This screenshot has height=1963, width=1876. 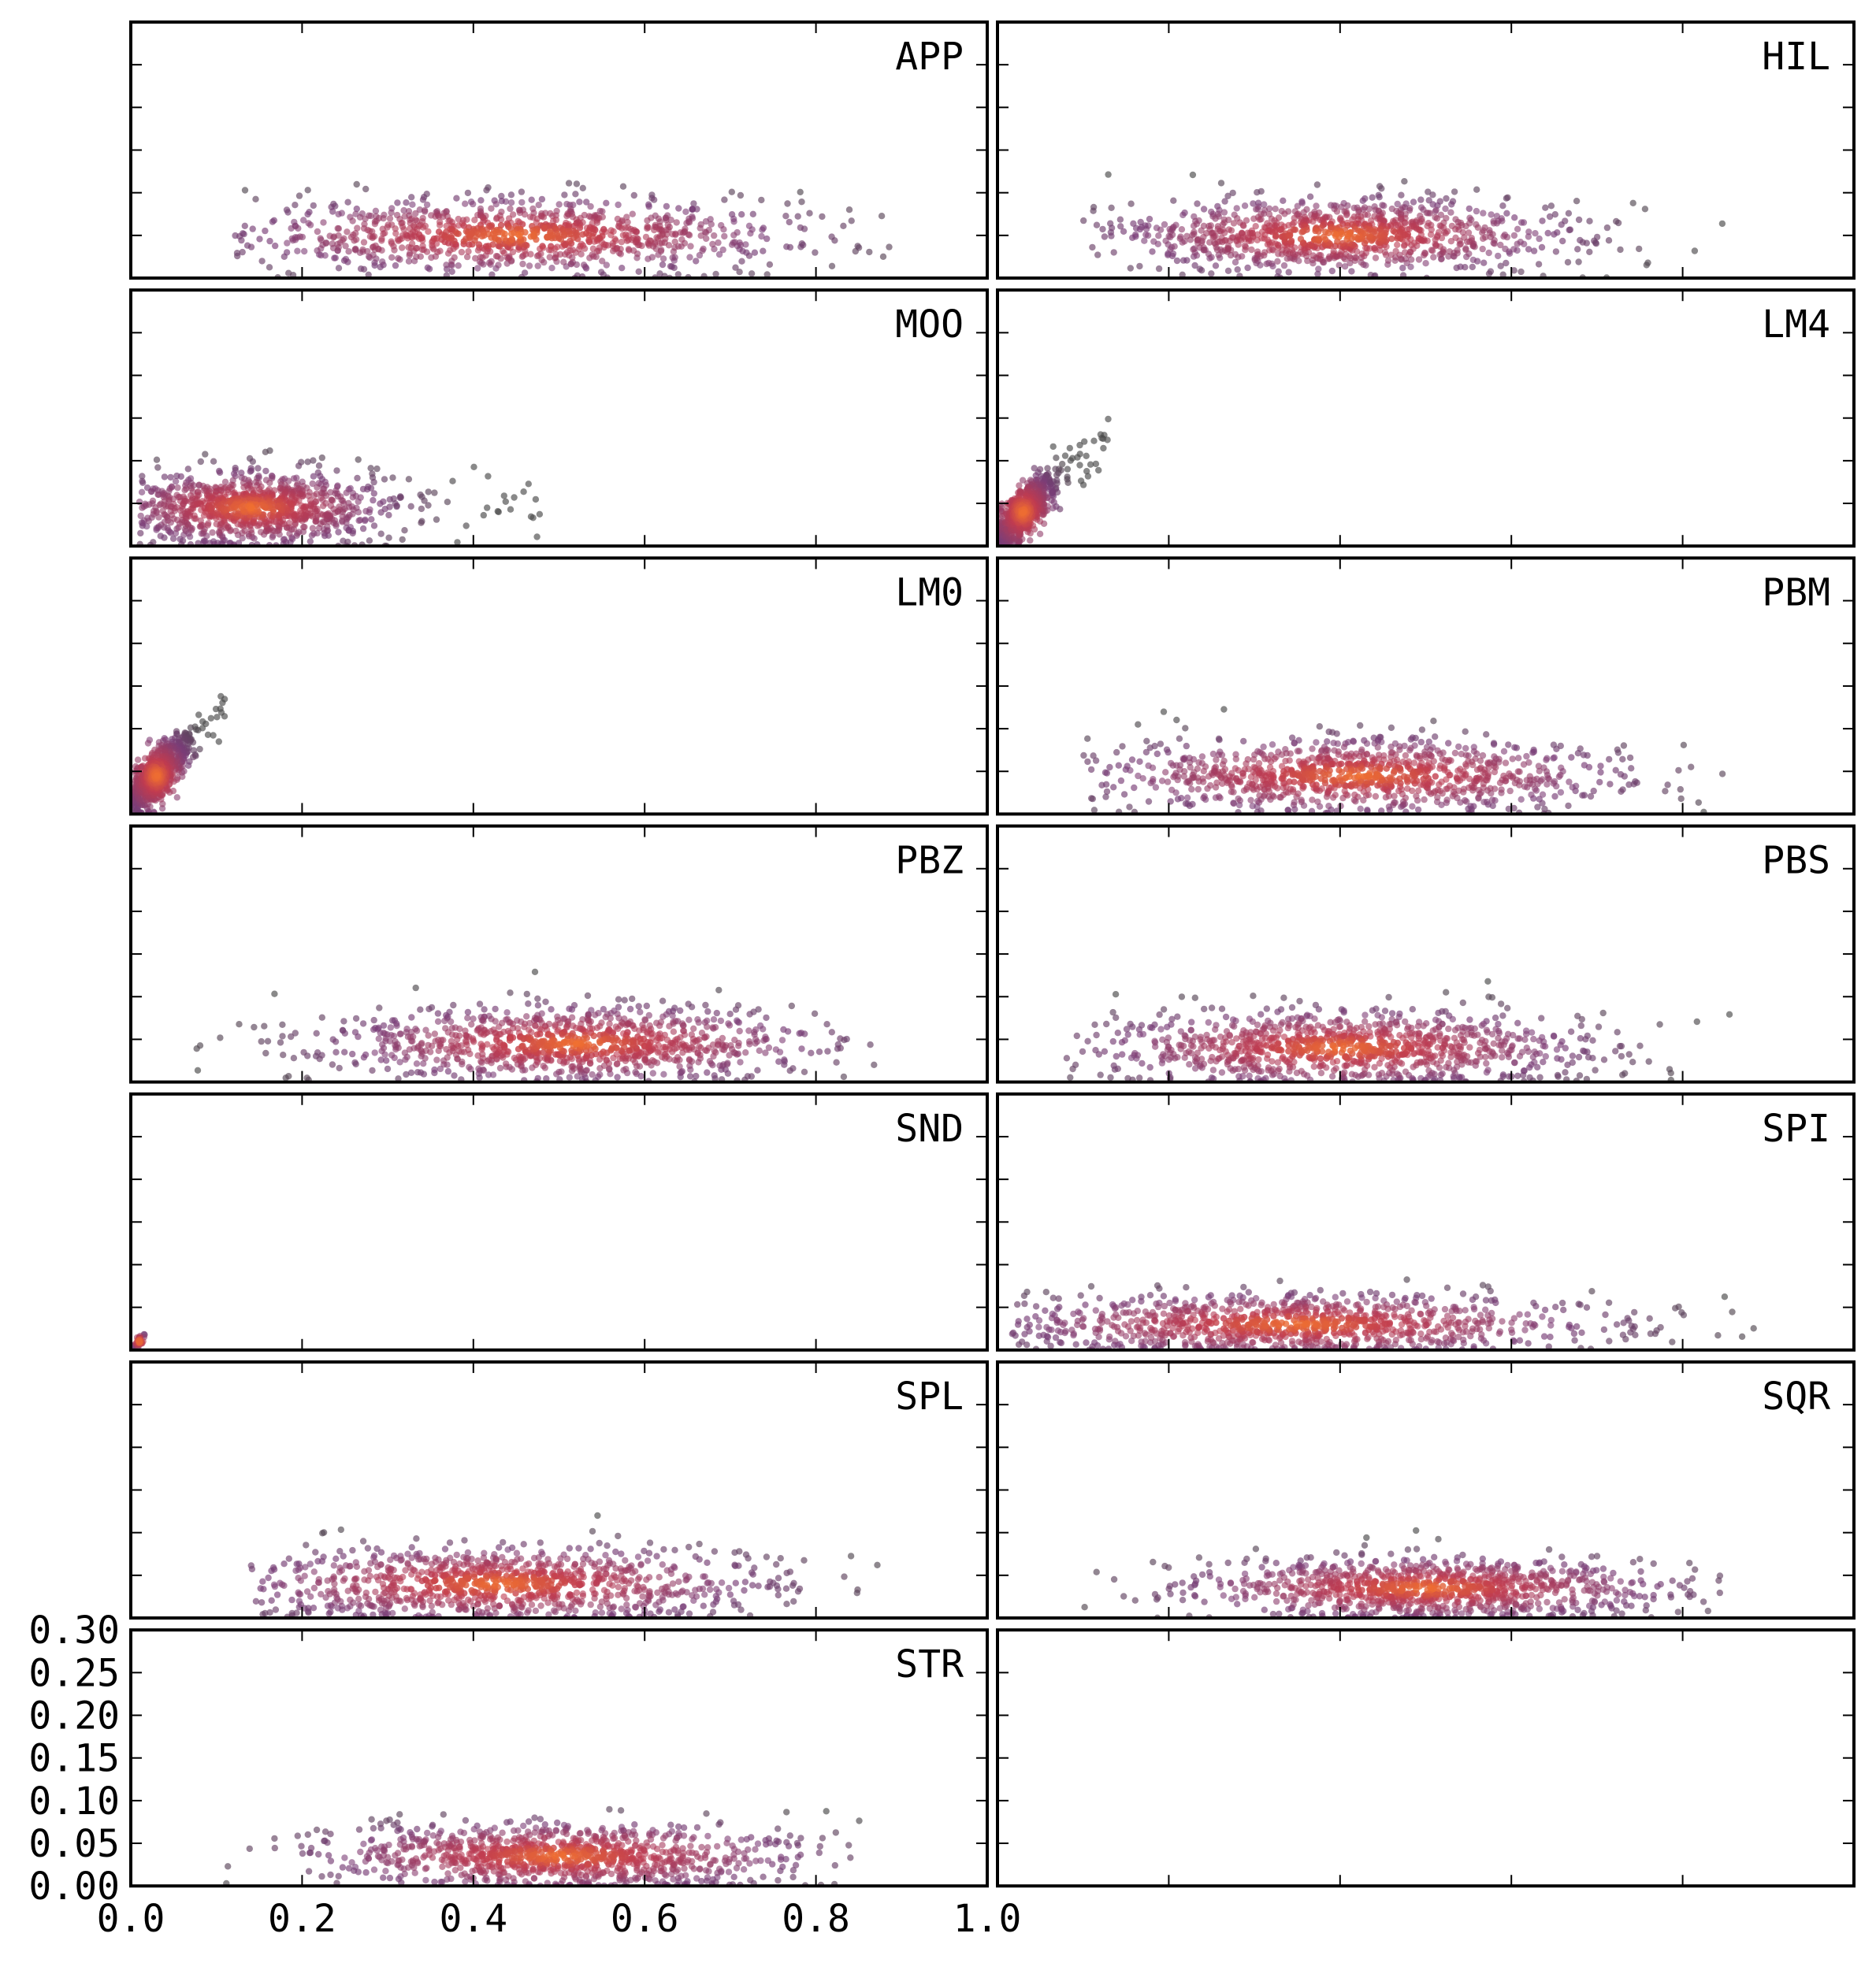 I want to click on panel-lm4: LM4, so click(x=1426, y=418).